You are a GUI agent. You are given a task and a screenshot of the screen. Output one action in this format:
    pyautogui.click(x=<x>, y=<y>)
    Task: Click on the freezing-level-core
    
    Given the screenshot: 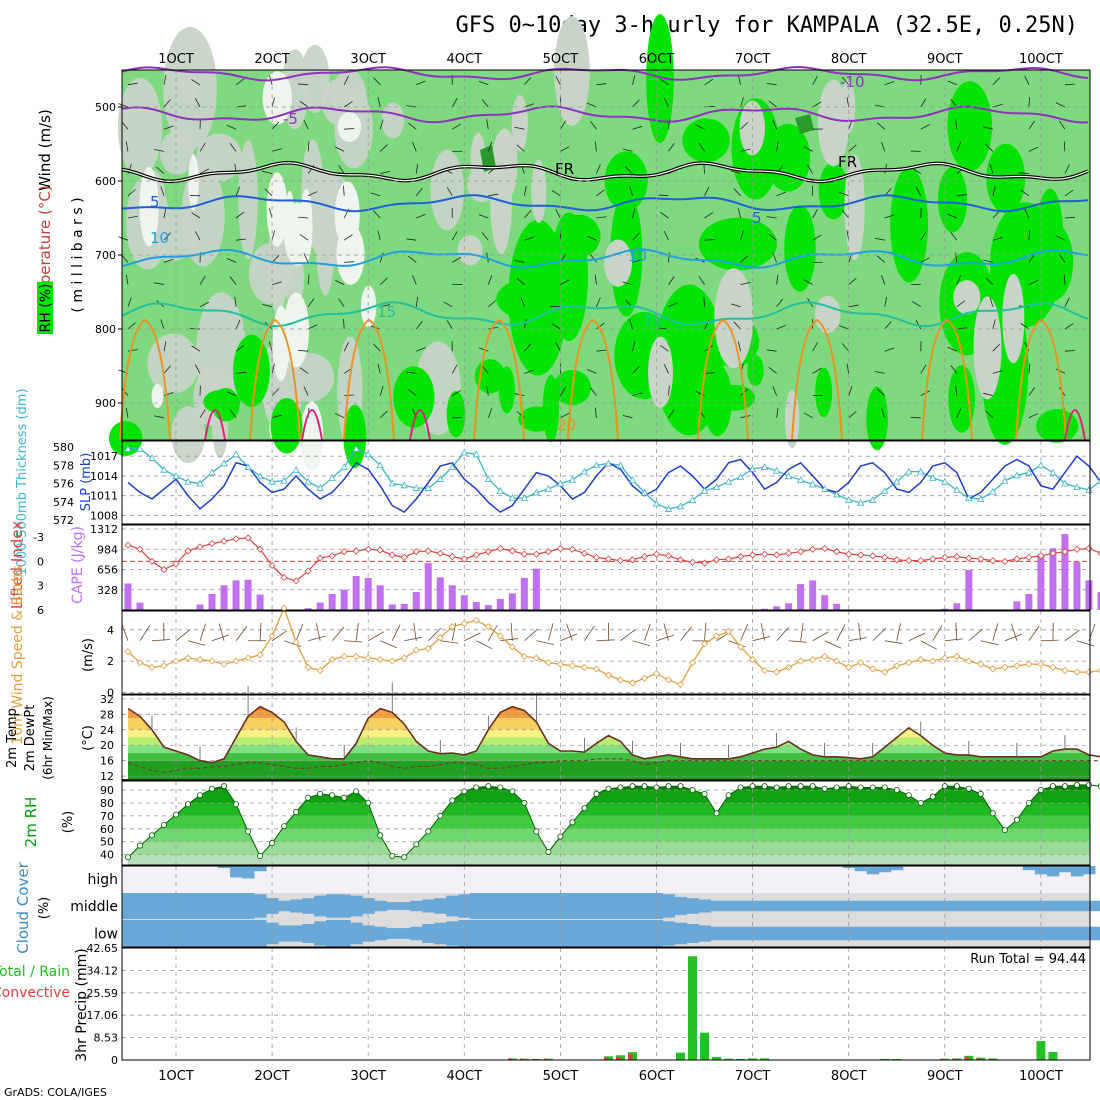 What is the action you would take?
    pyautogui.click(x=605, y=172)
    